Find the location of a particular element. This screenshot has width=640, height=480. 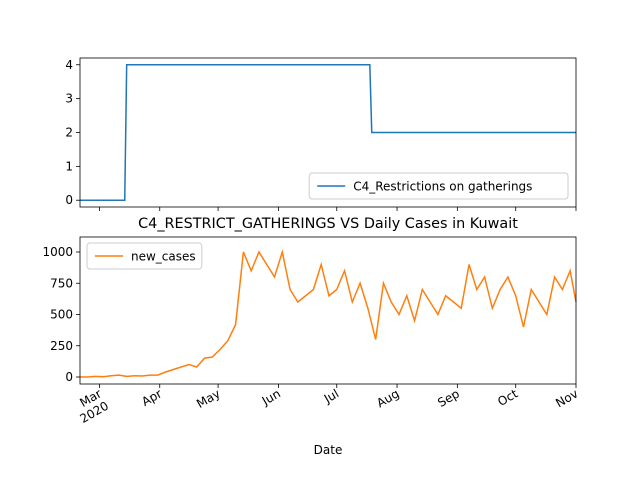

legend-label: new_cases is located at coordinates (163, 257).